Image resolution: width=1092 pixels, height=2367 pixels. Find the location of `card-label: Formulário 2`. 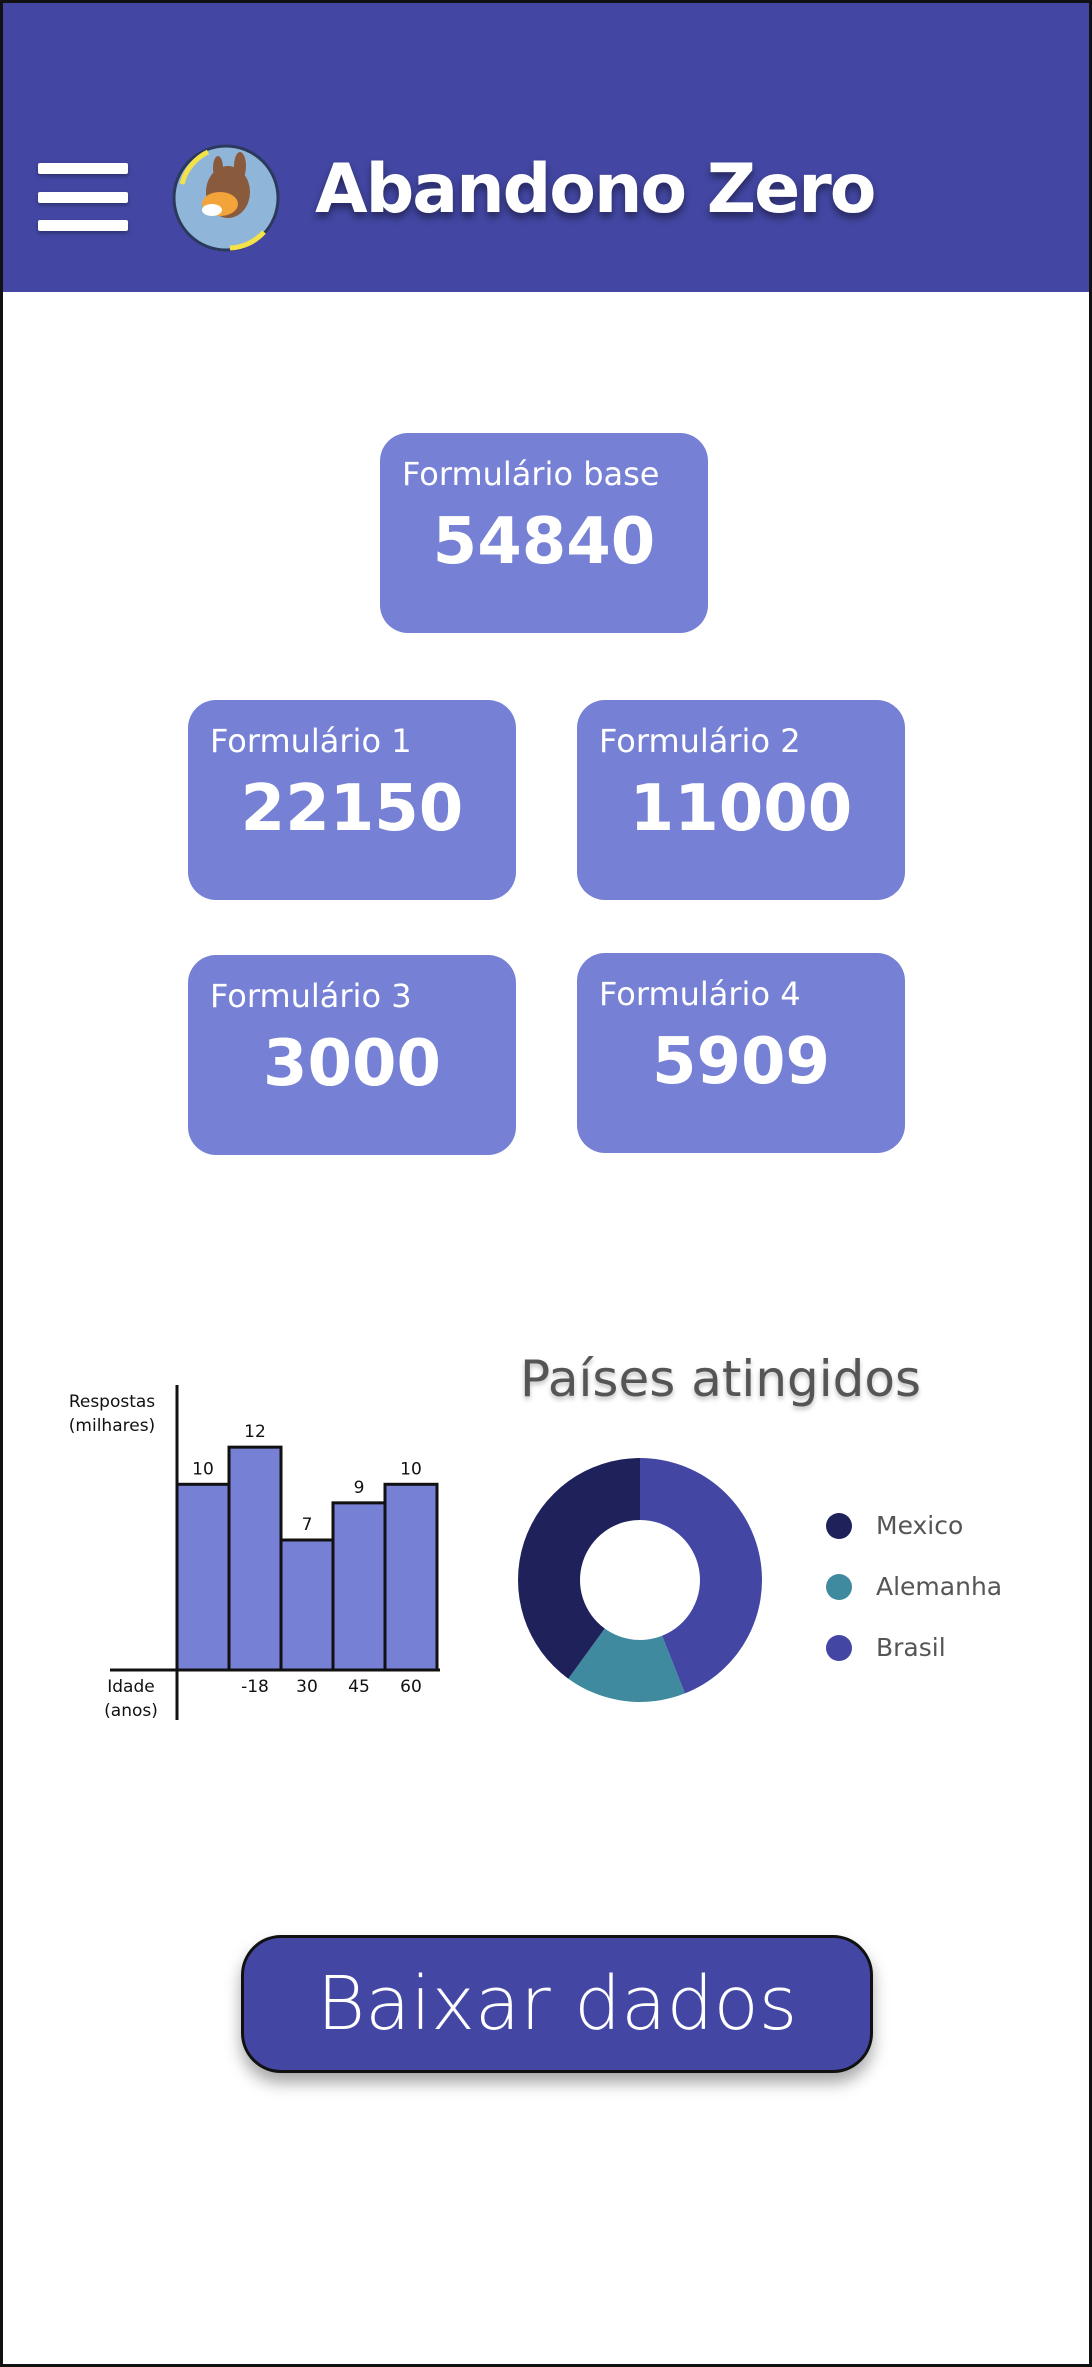

card-label: Formulário 2 is located at coordinates (700, 741).